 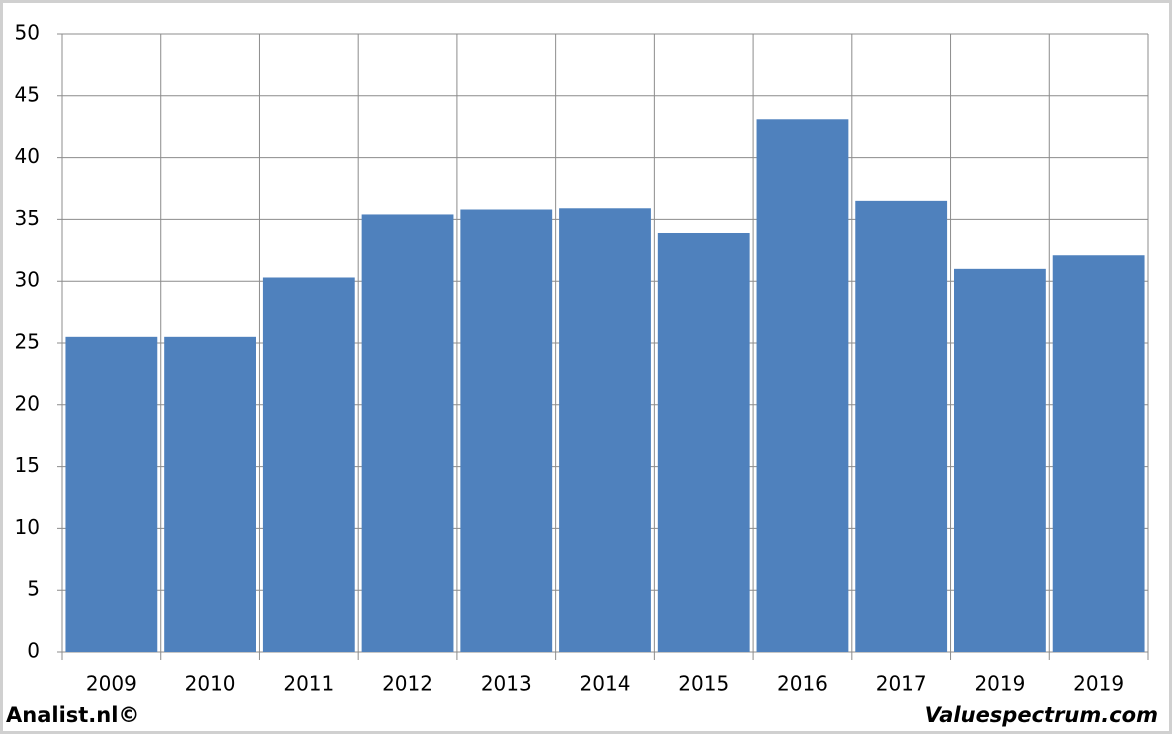 I want to click on y-tick-label: 35, so click(x=27, y=218).